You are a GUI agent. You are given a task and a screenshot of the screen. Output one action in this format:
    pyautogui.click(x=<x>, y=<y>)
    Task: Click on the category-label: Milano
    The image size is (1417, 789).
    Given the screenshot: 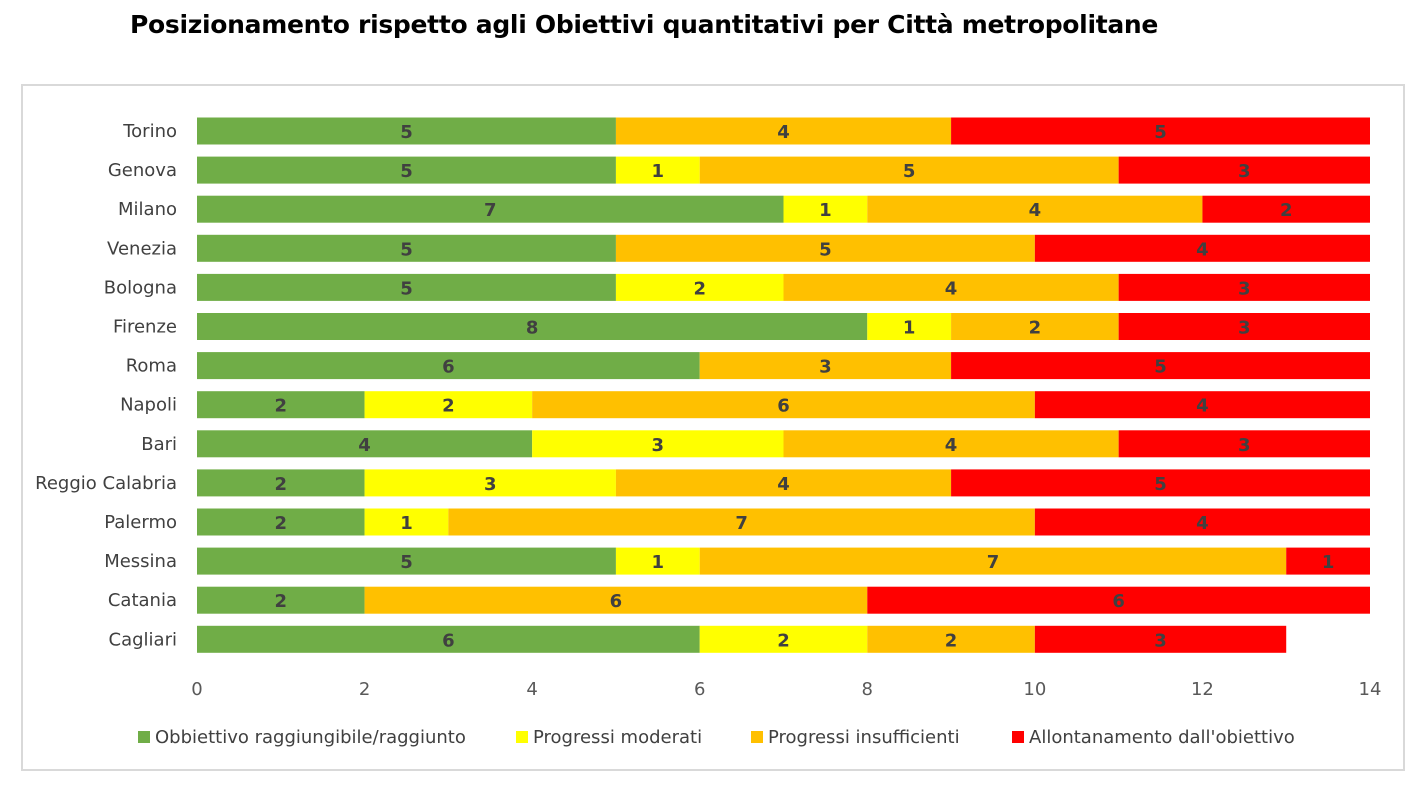 What is the action you would take?
    pyautogui.click(x=147, y=209)
    